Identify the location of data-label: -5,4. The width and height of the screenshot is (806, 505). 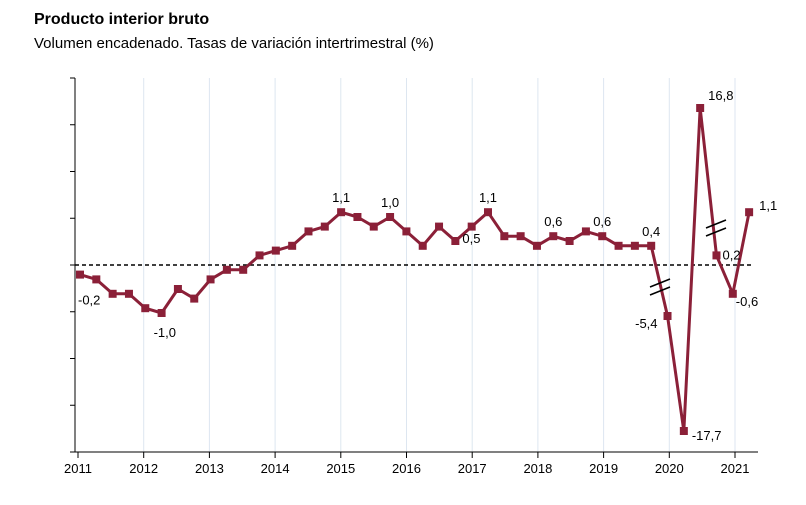
(646, 323).